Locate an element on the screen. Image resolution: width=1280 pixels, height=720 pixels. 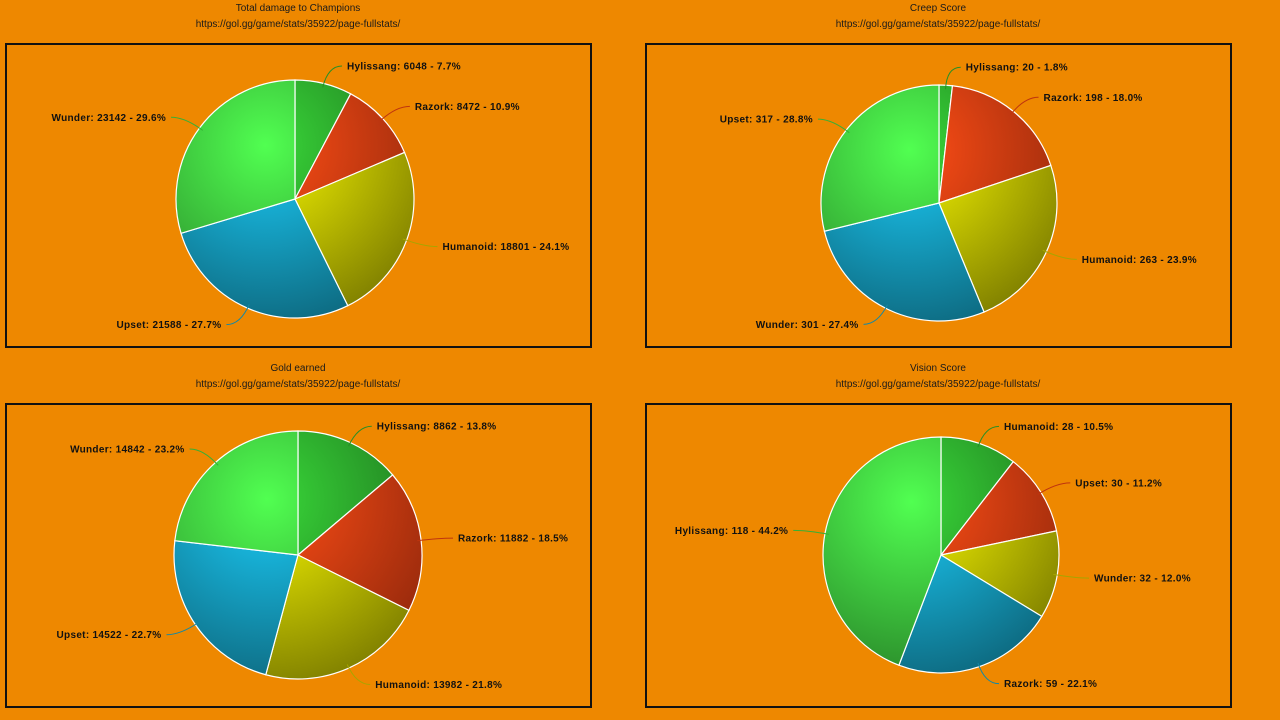
data-label-hylissang: Hylissang: 118 - 44.2% is located at coordinates (731, 531).